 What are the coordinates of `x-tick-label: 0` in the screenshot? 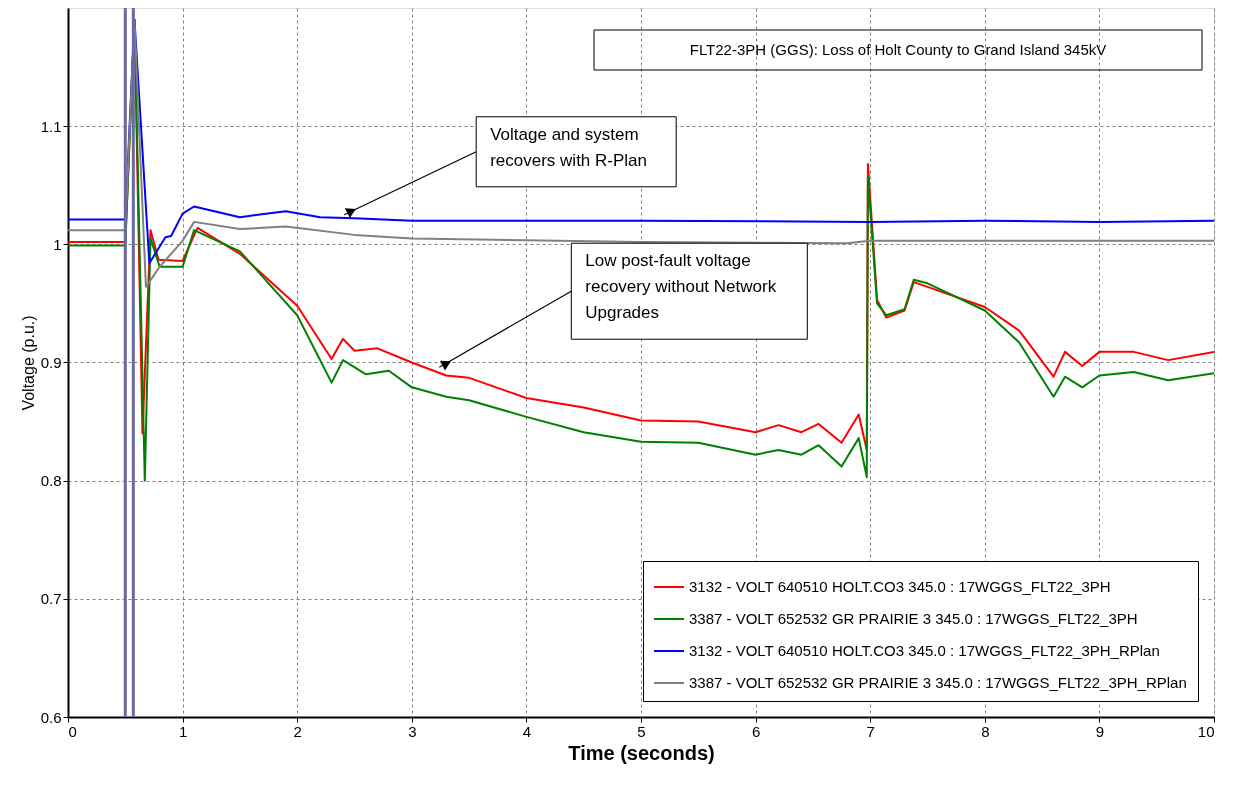 It's located at (72, 731).